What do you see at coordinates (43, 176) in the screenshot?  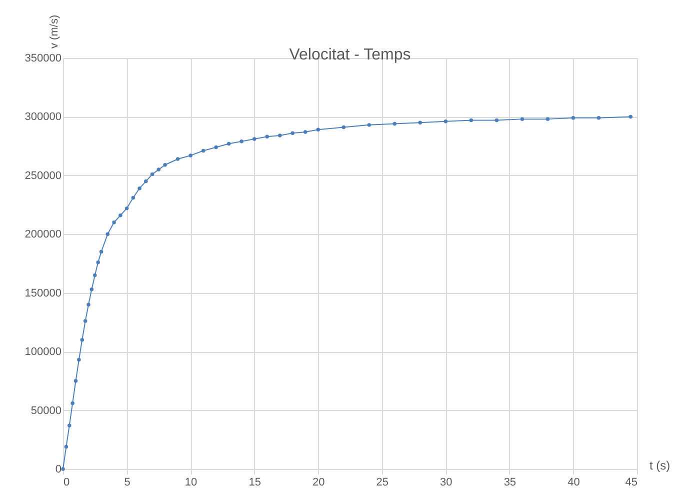 I see `y-tick-label: 250000` at bounding box center [43, 176].